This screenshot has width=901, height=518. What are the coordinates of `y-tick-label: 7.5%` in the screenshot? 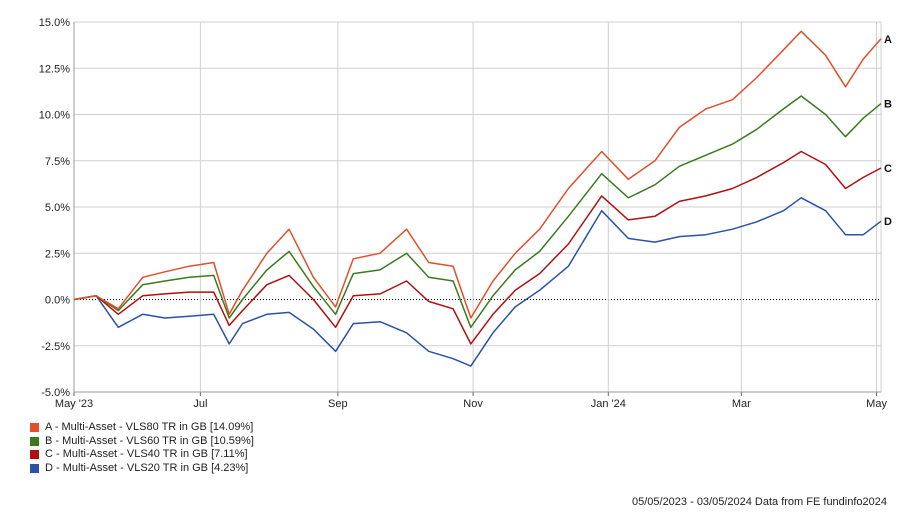 It's located at (57, 162).